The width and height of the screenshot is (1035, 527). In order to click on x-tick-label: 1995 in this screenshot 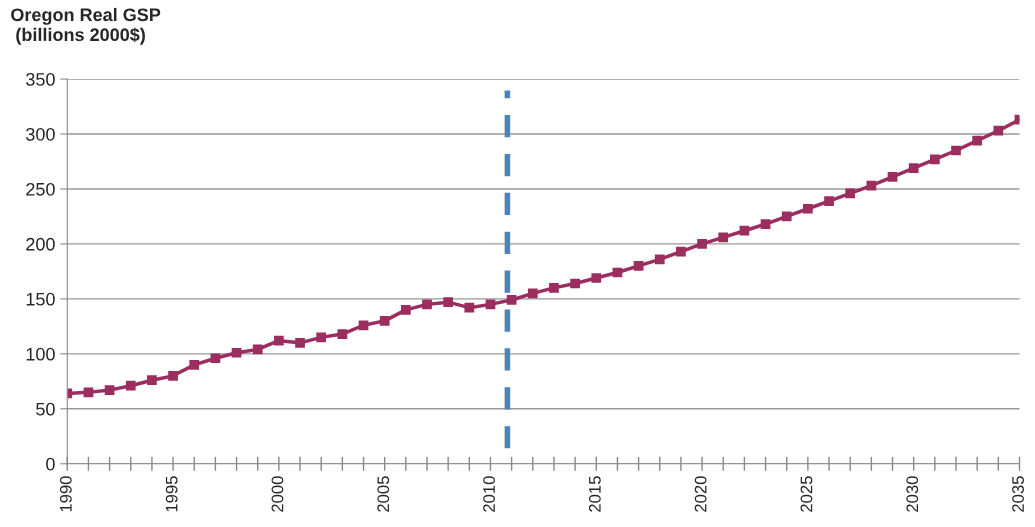, I will do `click(171, 494)`.